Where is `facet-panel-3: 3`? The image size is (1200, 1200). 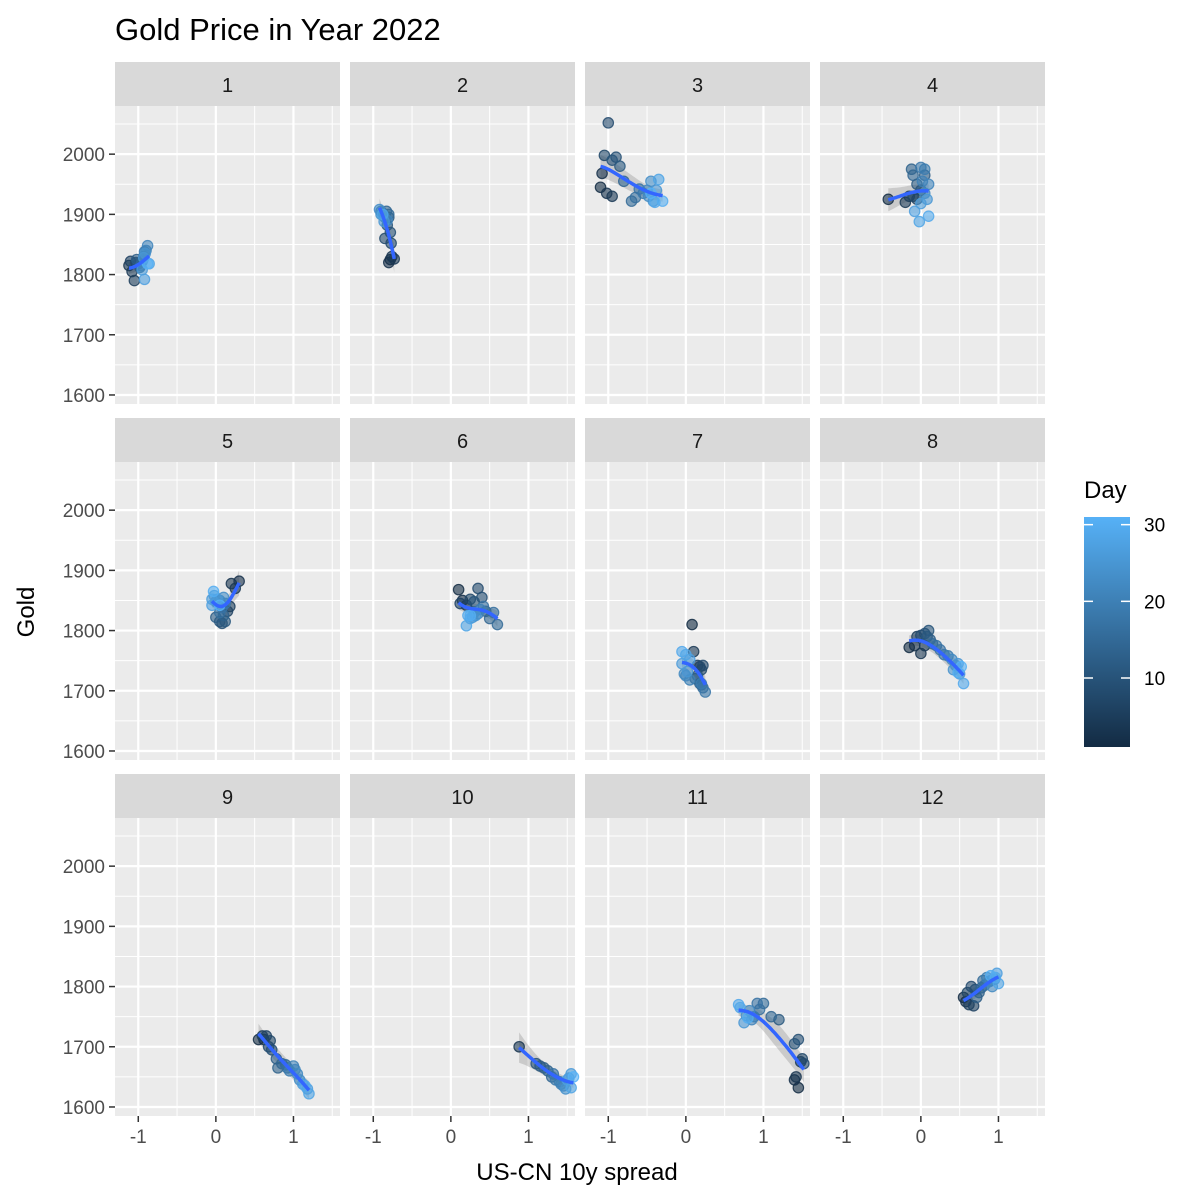
facet-panel-3: 3 is located at coordinates (697, 233).